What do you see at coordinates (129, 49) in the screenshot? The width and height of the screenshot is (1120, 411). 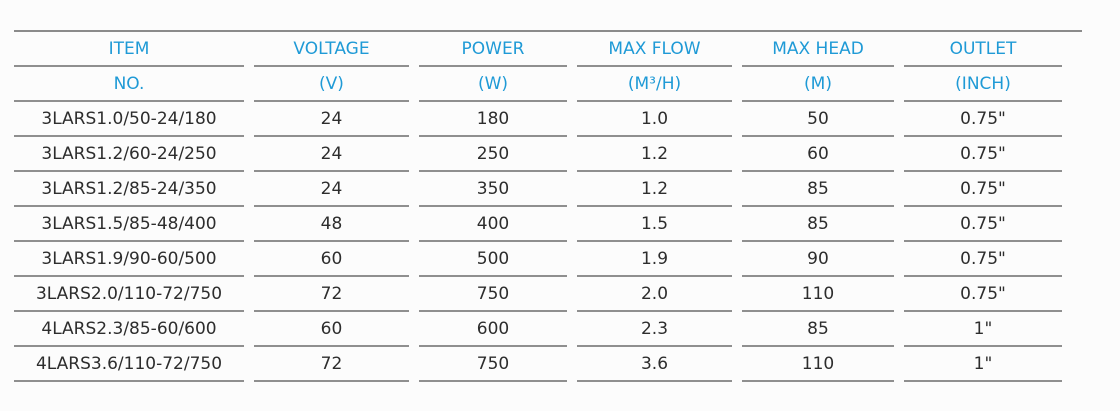 I see `header-item: ITEM` at bounding box center [129, 49].